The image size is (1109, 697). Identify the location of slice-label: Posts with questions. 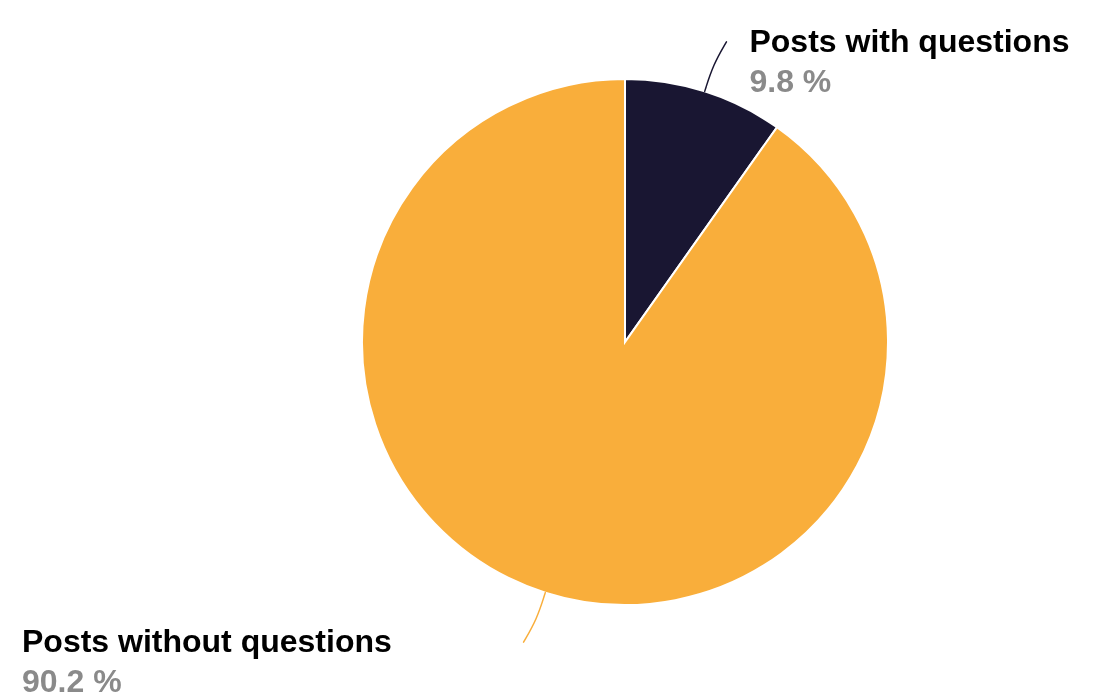
(909, 40).